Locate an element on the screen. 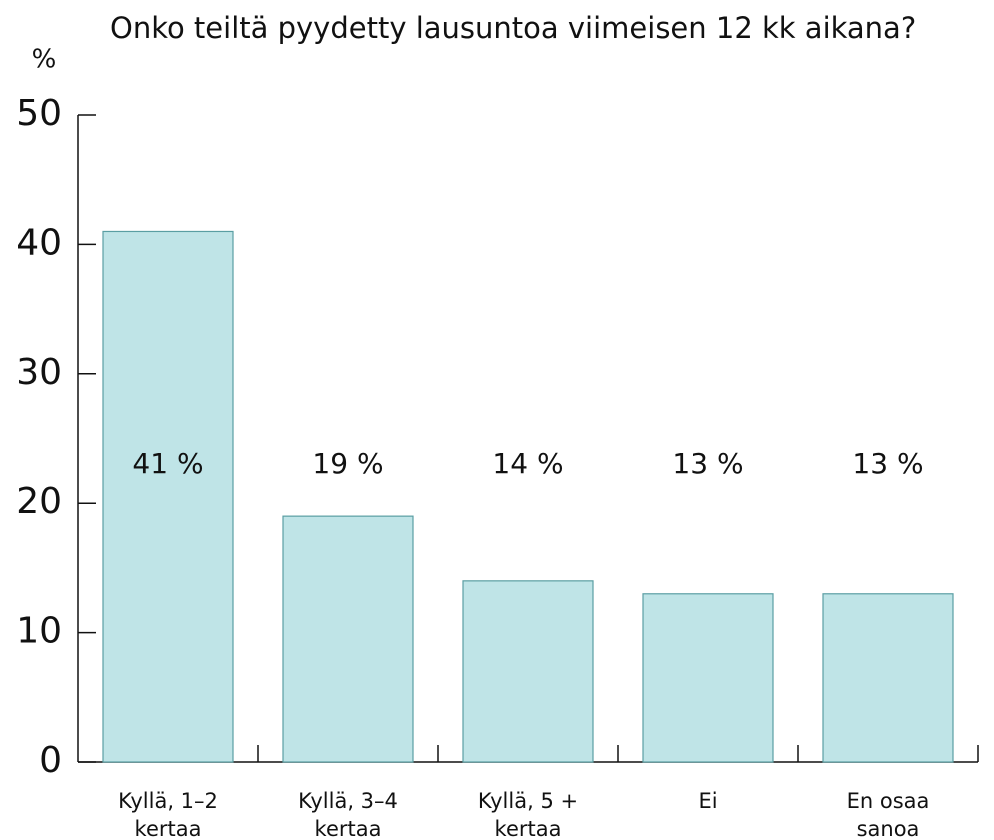  y-axis-label: % is located at coordinates (44, 60).